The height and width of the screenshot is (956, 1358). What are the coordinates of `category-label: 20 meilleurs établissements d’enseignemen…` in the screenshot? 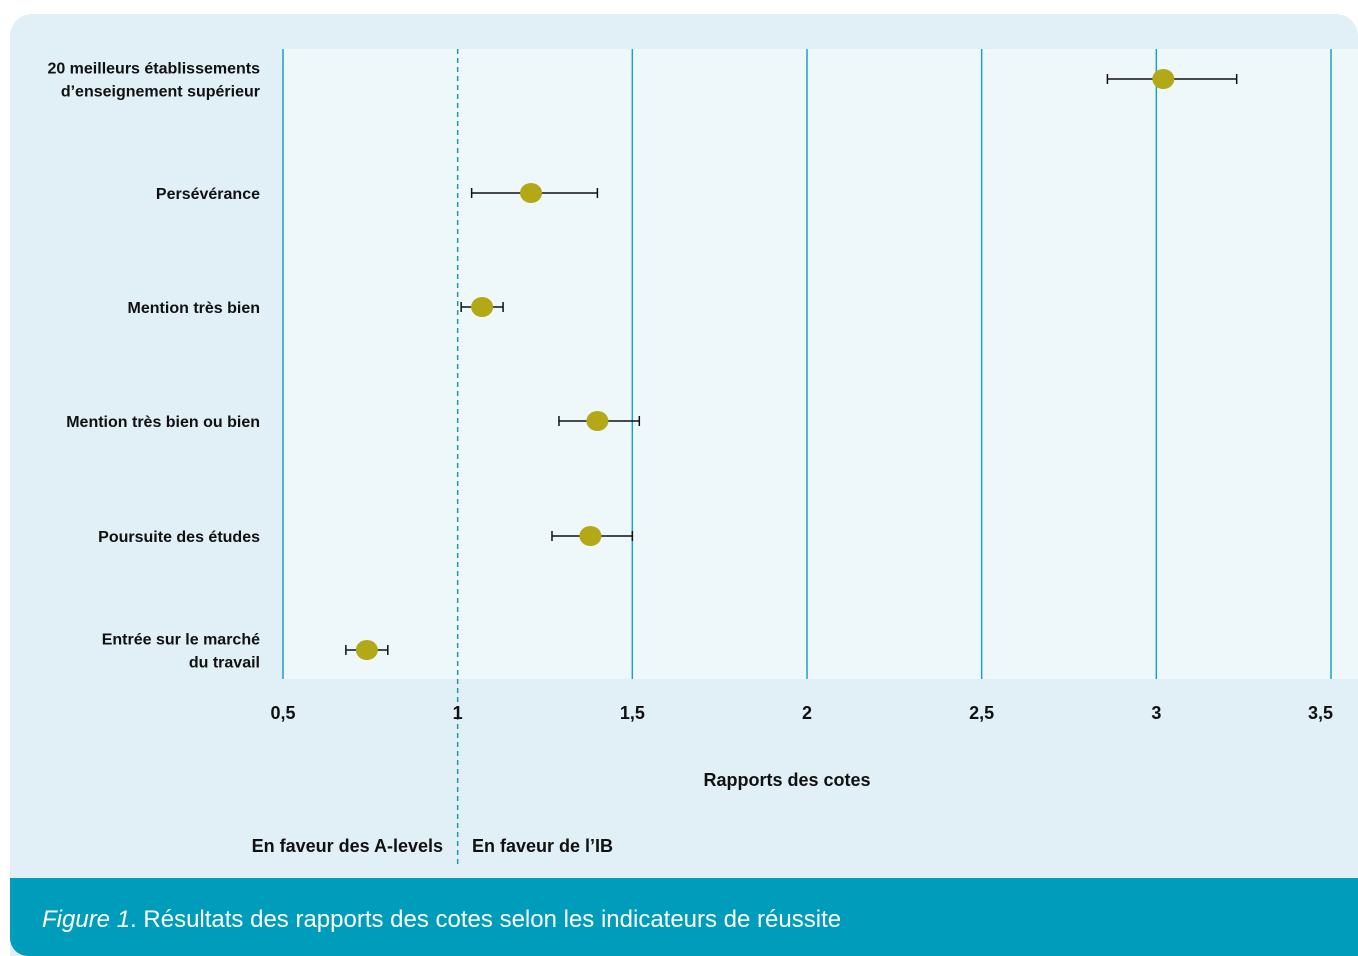 It's located at (153, 81).